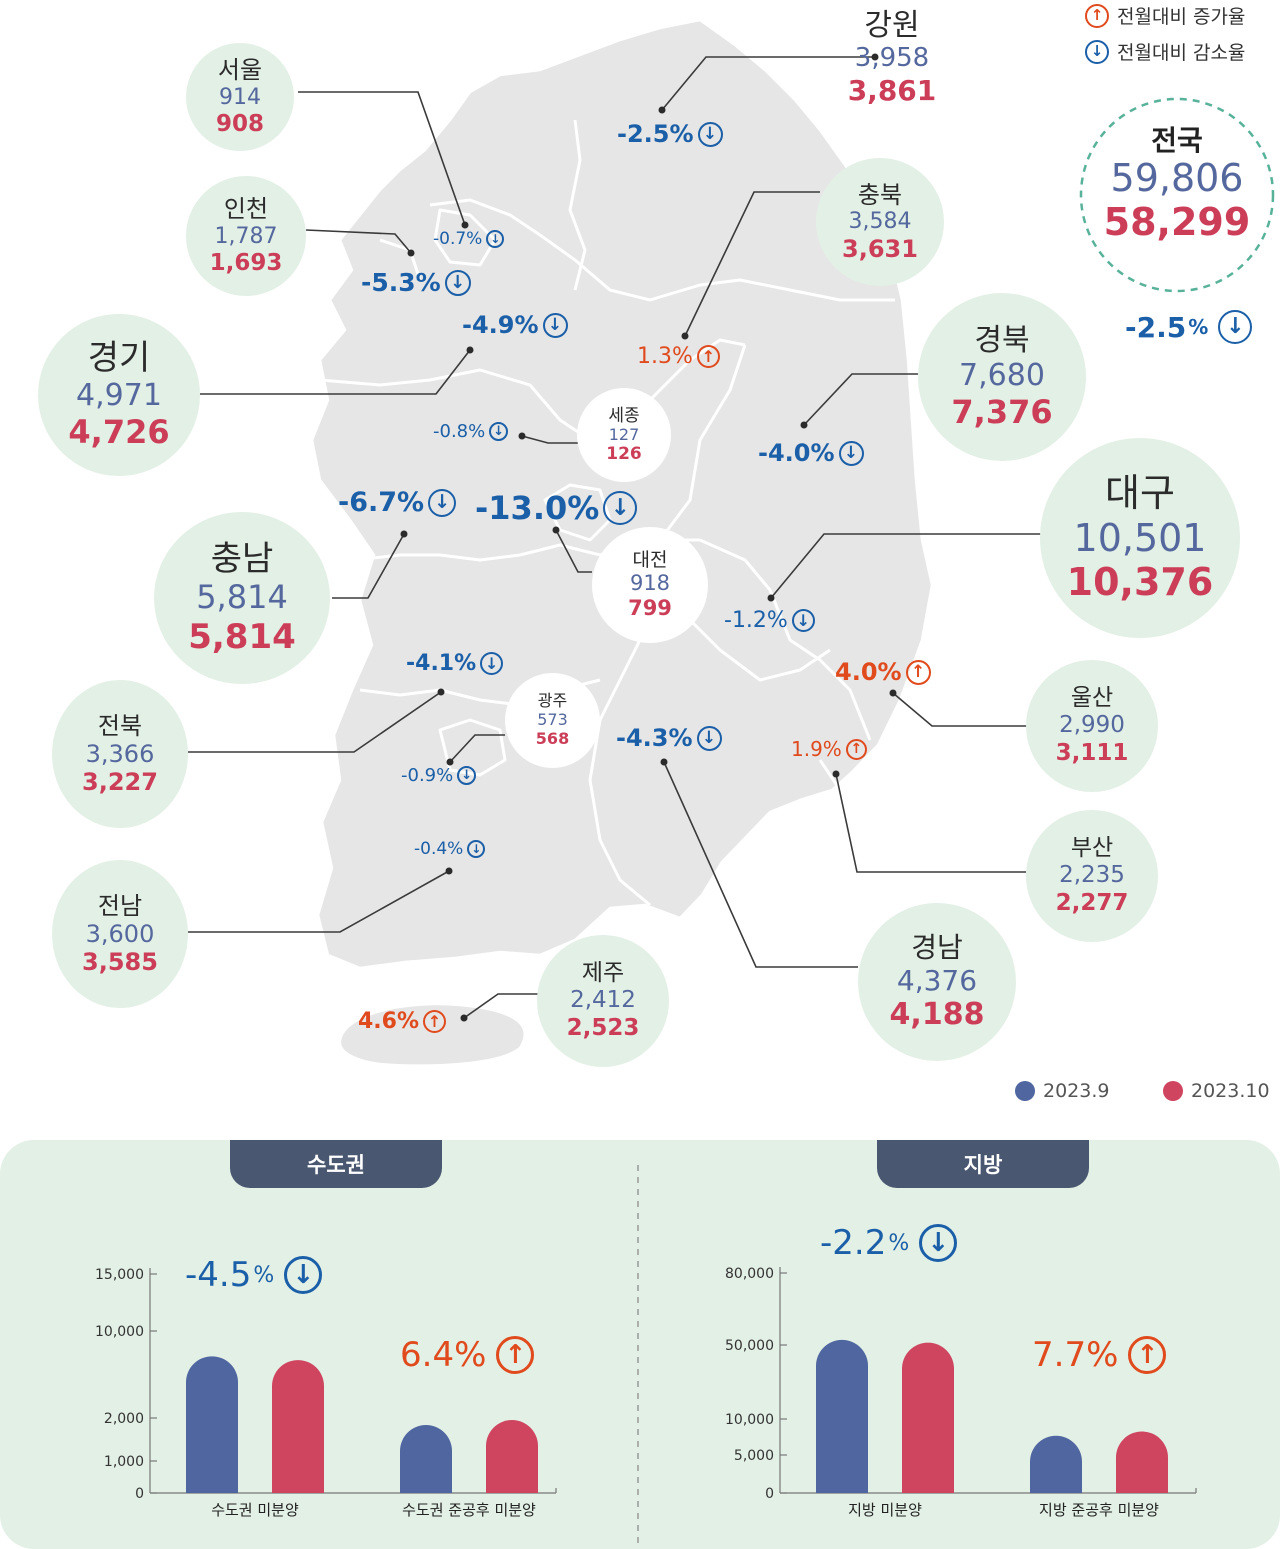  Describe the element at coordinates (119, 1275) in the screenshot. I see `y-tick-label: 15,000` at that location.